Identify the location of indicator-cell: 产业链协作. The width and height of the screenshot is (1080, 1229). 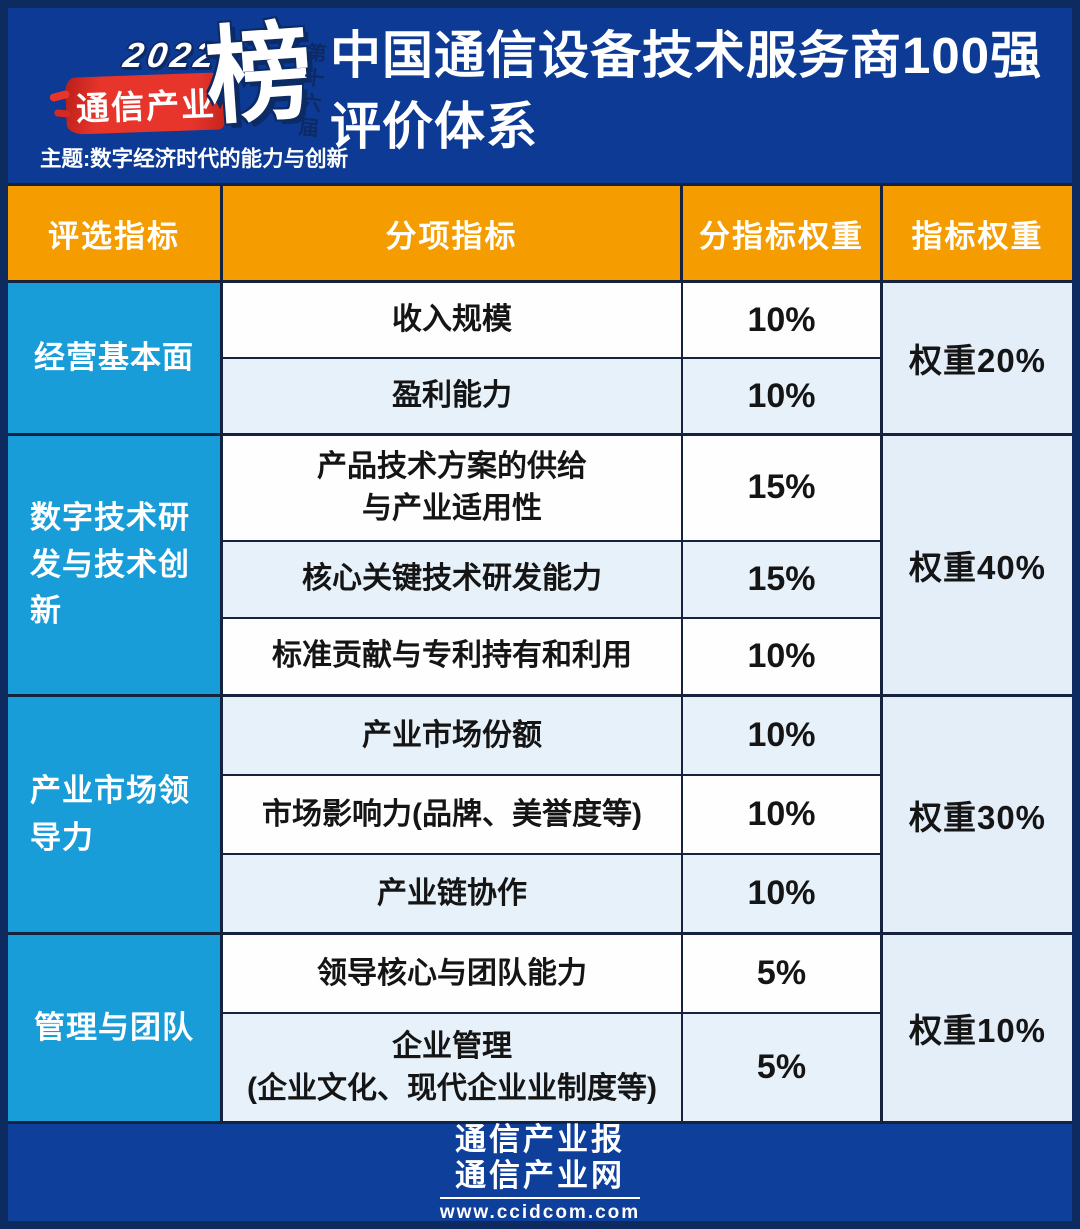
(452, 893).